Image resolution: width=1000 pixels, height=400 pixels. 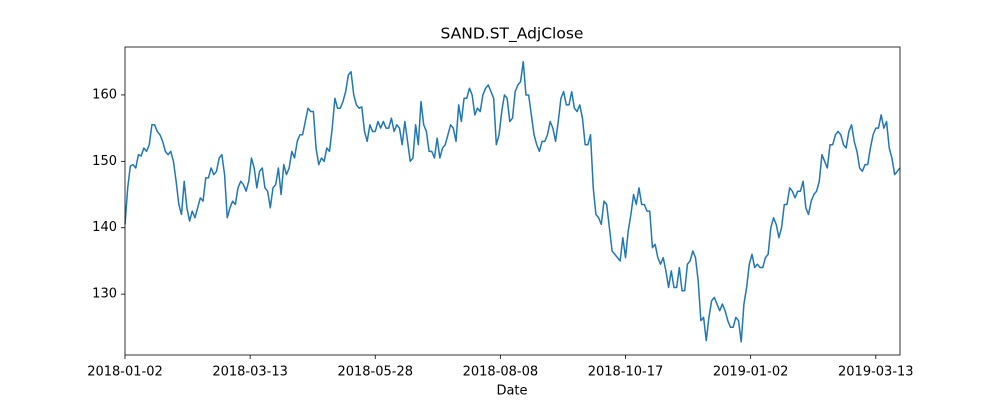 I want to click on x-tick-label: 2018-05-28, so click(x=375, y=372).